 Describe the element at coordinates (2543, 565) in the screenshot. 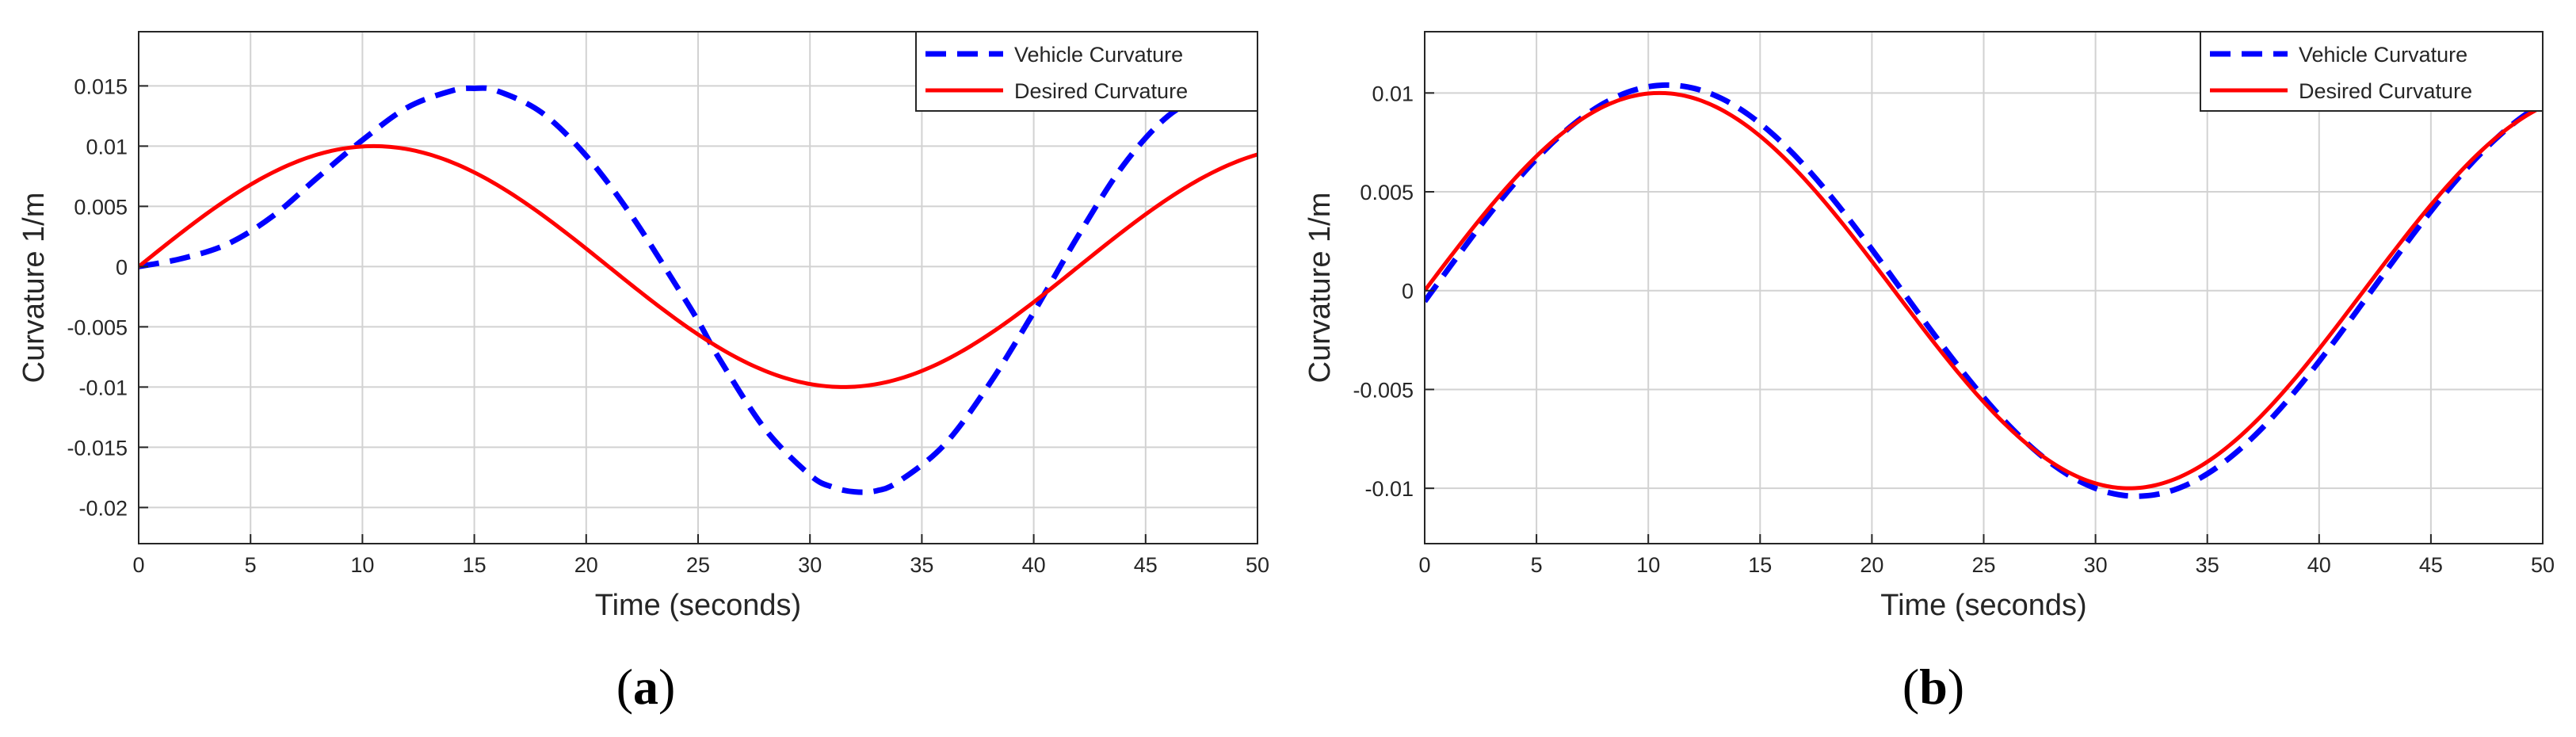

I see `chart-b-x-tick-label: 50` at that location.